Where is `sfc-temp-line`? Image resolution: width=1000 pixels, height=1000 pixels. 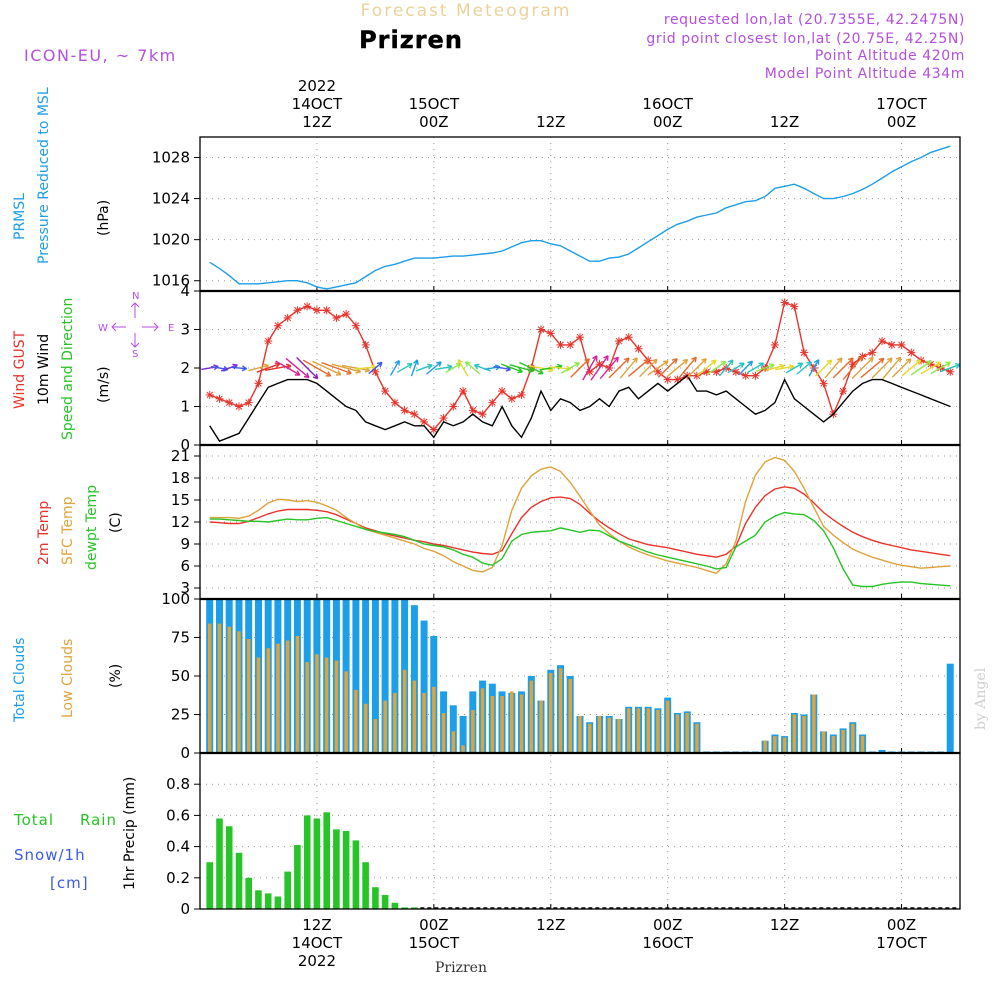
sfc-temp-line is located at coordinates (580, 515).